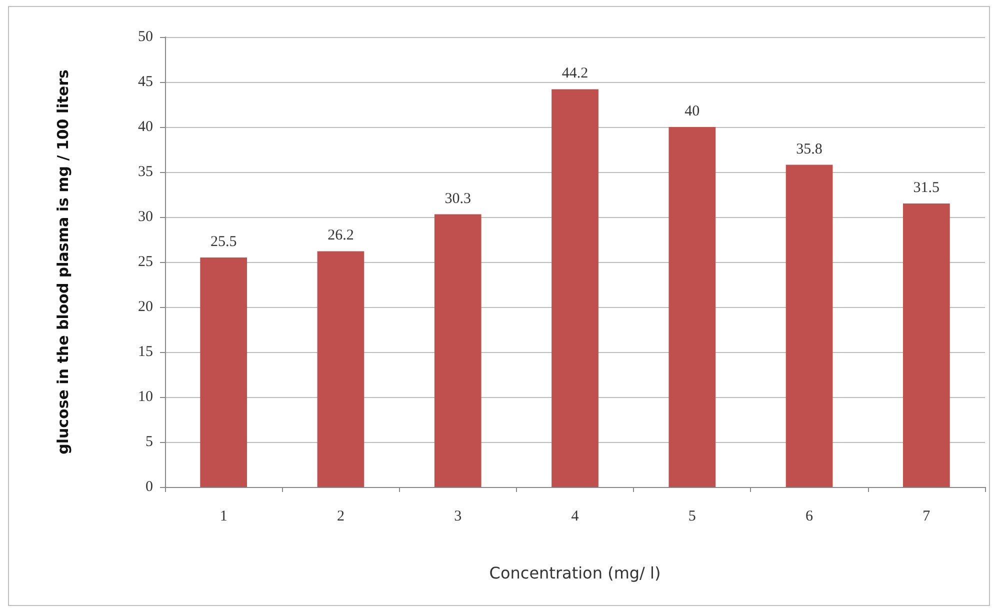  What do you see at coordinates (575, 74) in the screenshot?
I see `data-label: 44.2` at bounding box center [575, 74].